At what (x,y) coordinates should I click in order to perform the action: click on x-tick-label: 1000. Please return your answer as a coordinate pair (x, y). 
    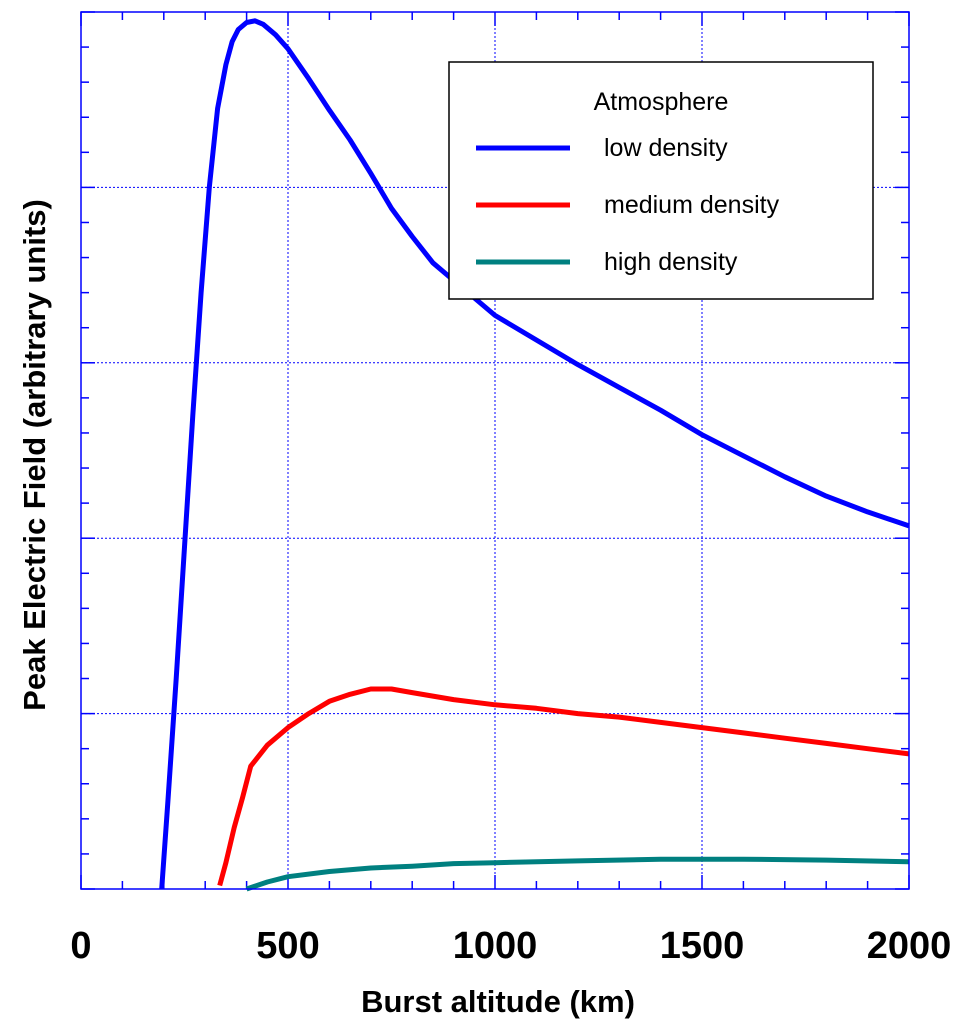
    Looking at the image, I should click on (495, 946).